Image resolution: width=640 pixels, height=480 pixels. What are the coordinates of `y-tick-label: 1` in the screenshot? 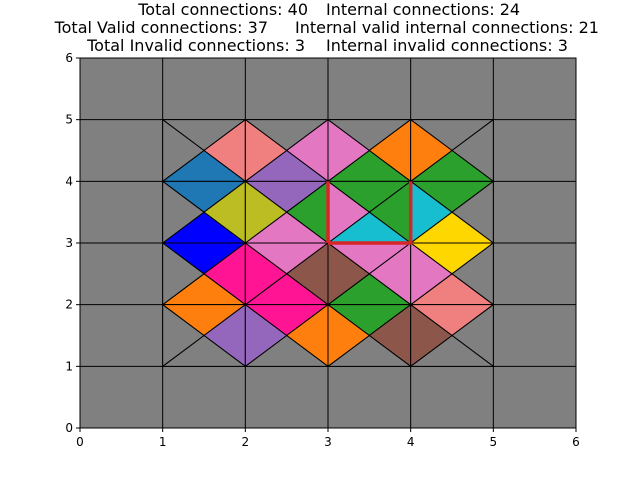 It's located at (69, 366).